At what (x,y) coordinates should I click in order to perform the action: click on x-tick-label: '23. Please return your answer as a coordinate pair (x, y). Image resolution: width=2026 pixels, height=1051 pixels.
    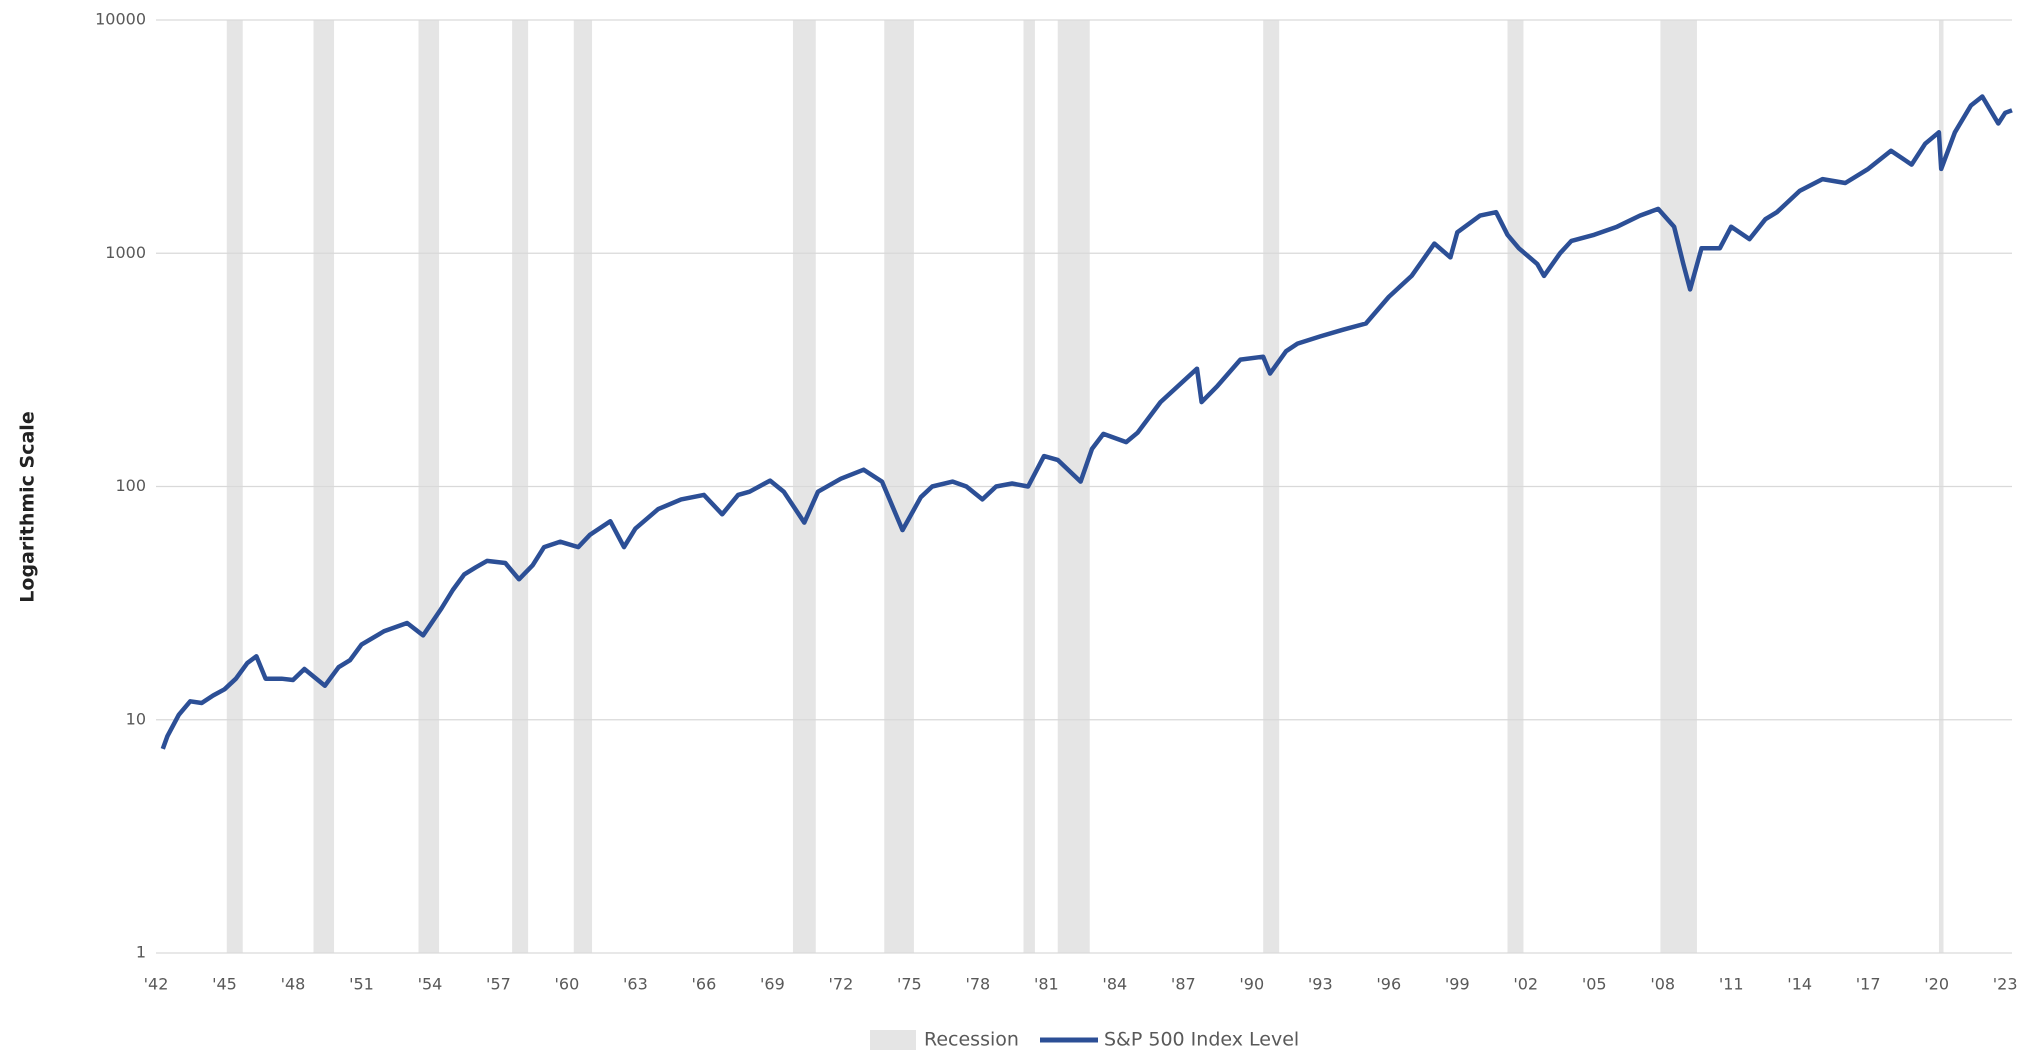
    Looking at the image, I should click on (2005, 984).